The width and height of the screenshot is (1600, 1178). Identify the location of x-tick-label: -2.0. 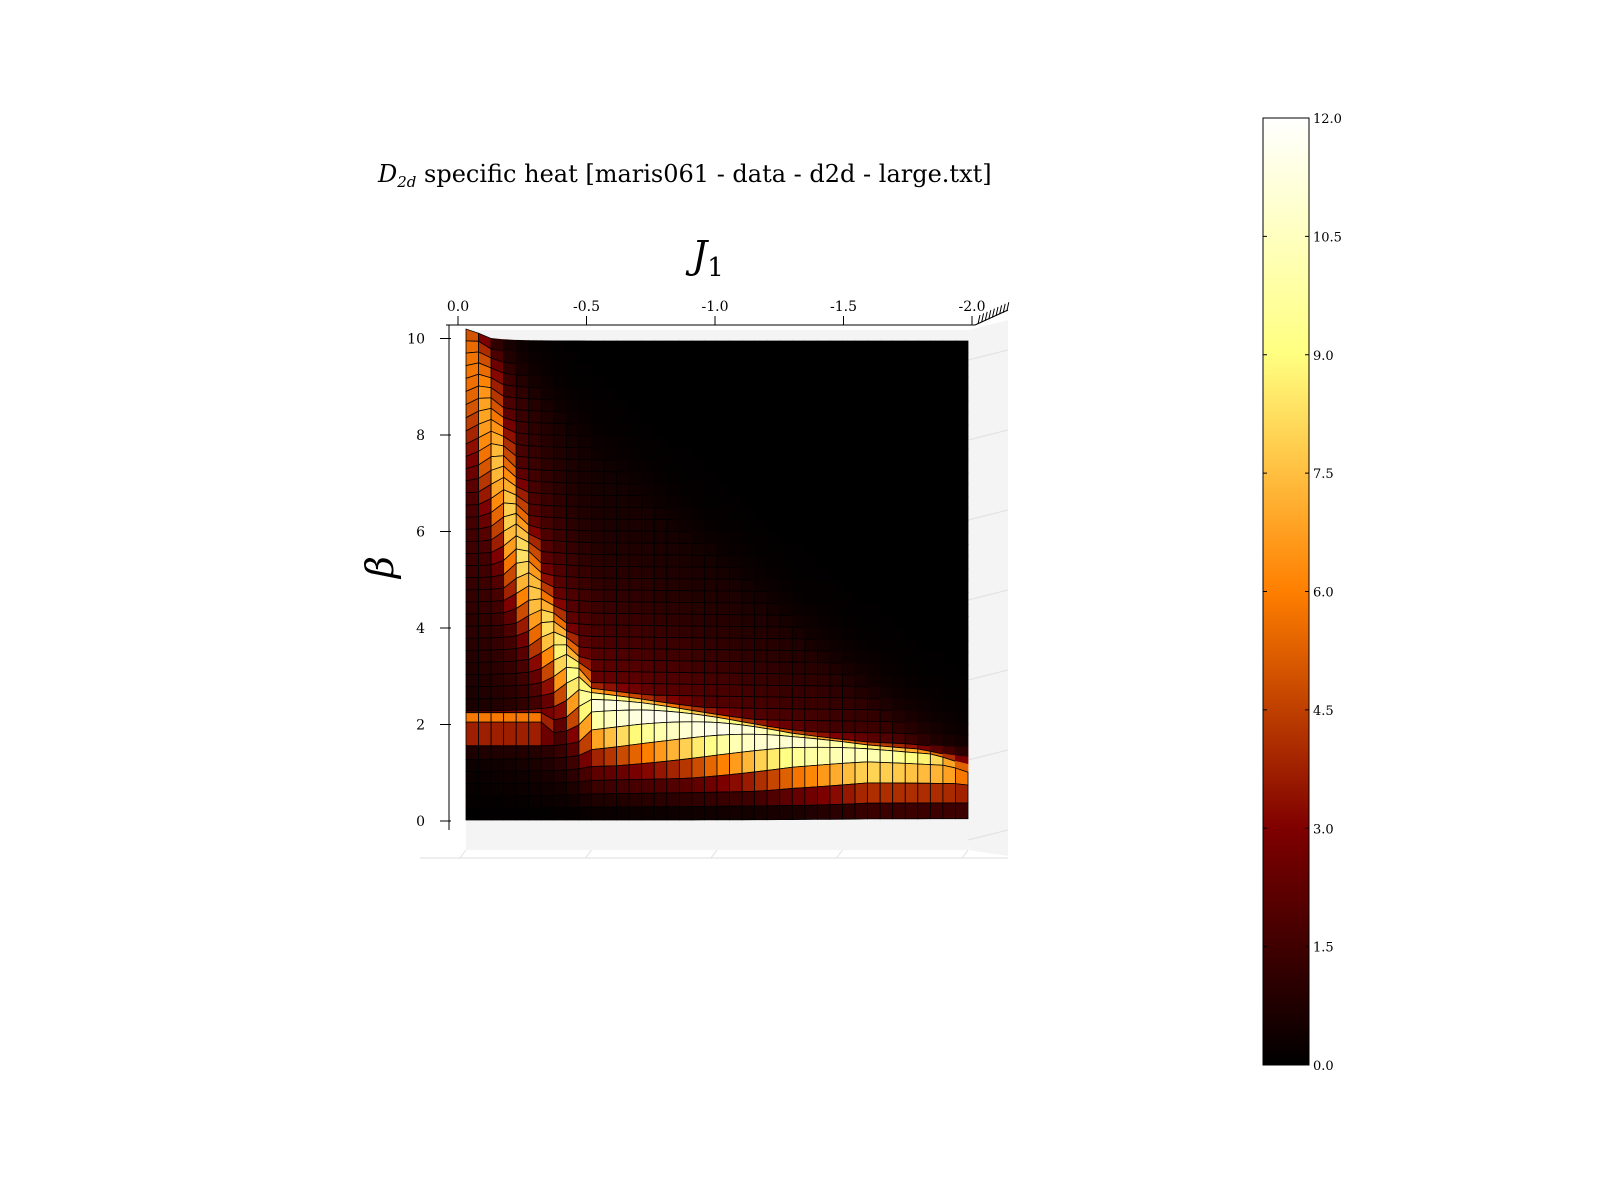
(972, 307).